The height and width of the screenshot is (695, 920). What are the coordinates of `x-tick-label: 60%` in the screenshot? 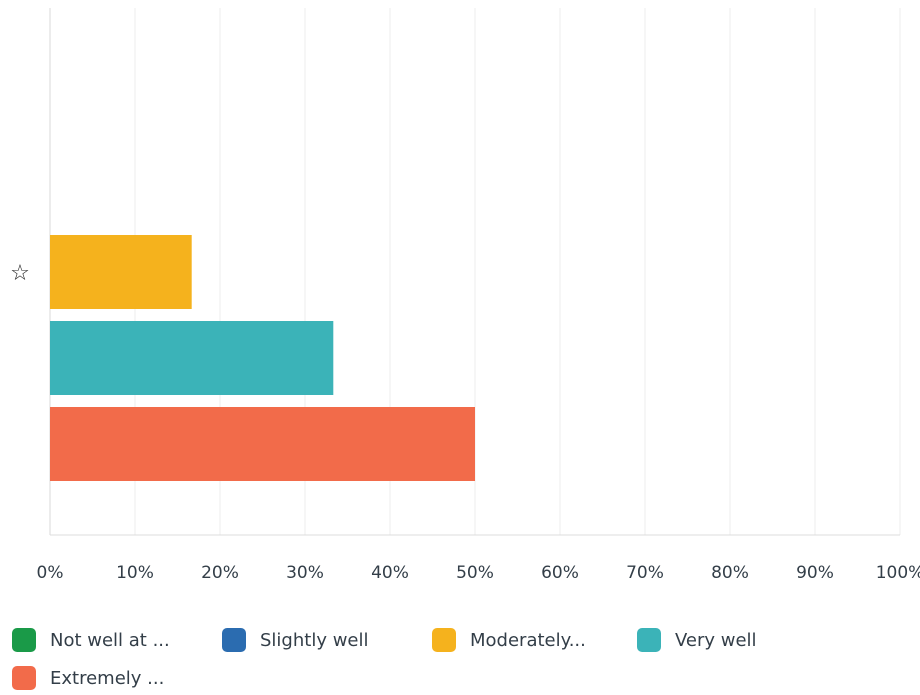 It's located at (560, 573).